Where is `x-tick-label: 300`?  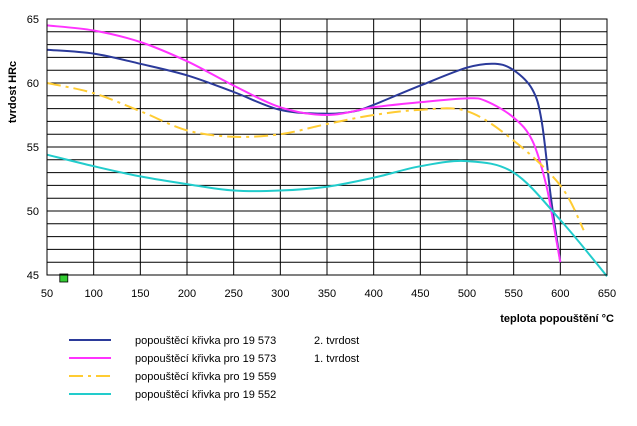 x-tick-label: 300 is located at coordinates (280, 294).